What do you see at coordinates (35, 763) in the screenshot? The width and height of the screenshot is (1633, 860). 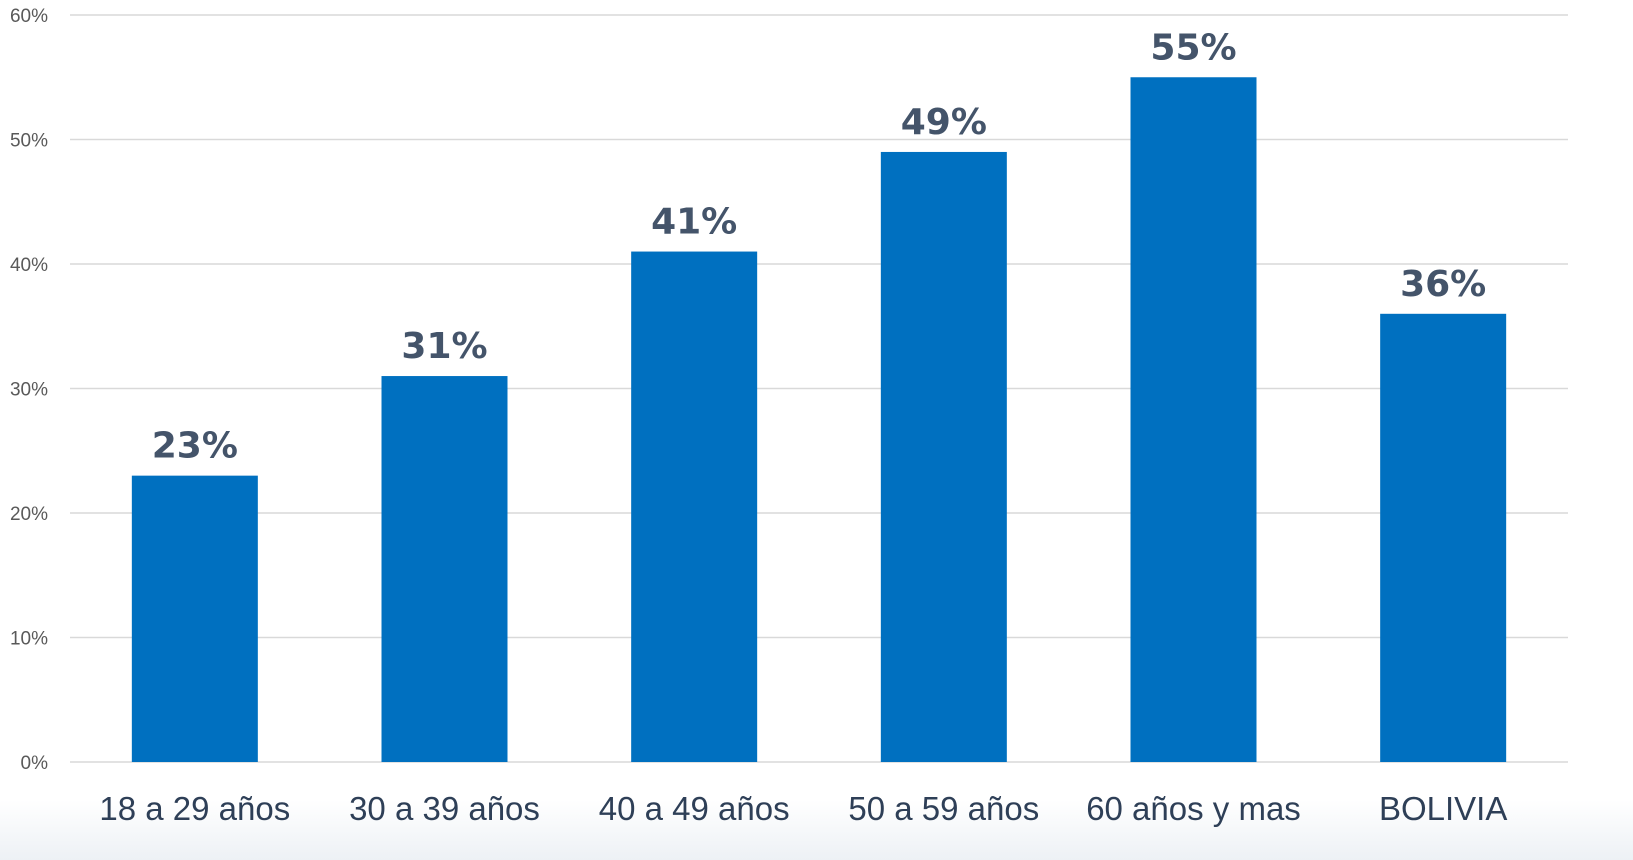 I see `y-tick-label: 0%` at bounding box center [35, 763].